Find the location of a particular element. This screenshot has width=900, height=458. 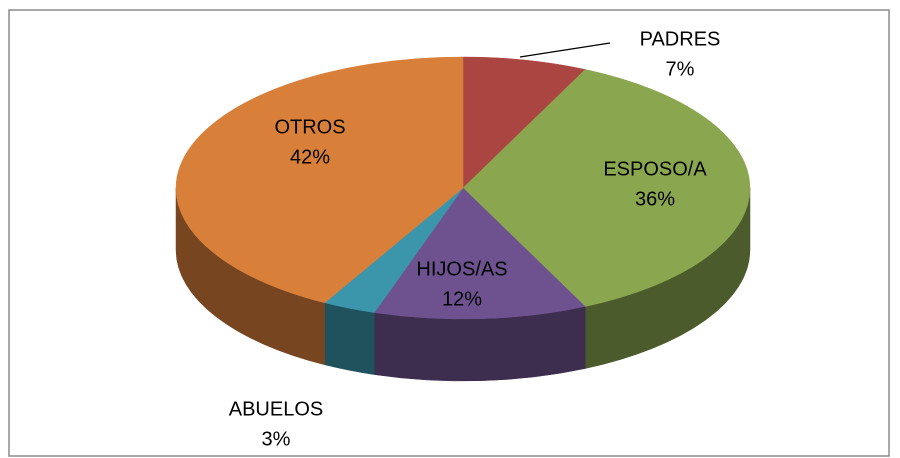

data-label-value: 12% is located at coordinates (462, 299).